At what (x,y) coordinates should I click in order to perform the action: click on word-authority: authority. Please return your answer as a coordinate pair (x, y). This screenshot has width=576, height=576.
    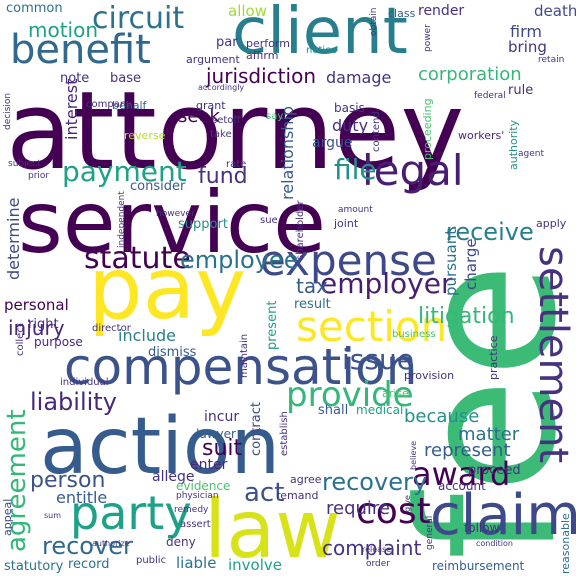
    Looking at the image, I should click on (513, 144).